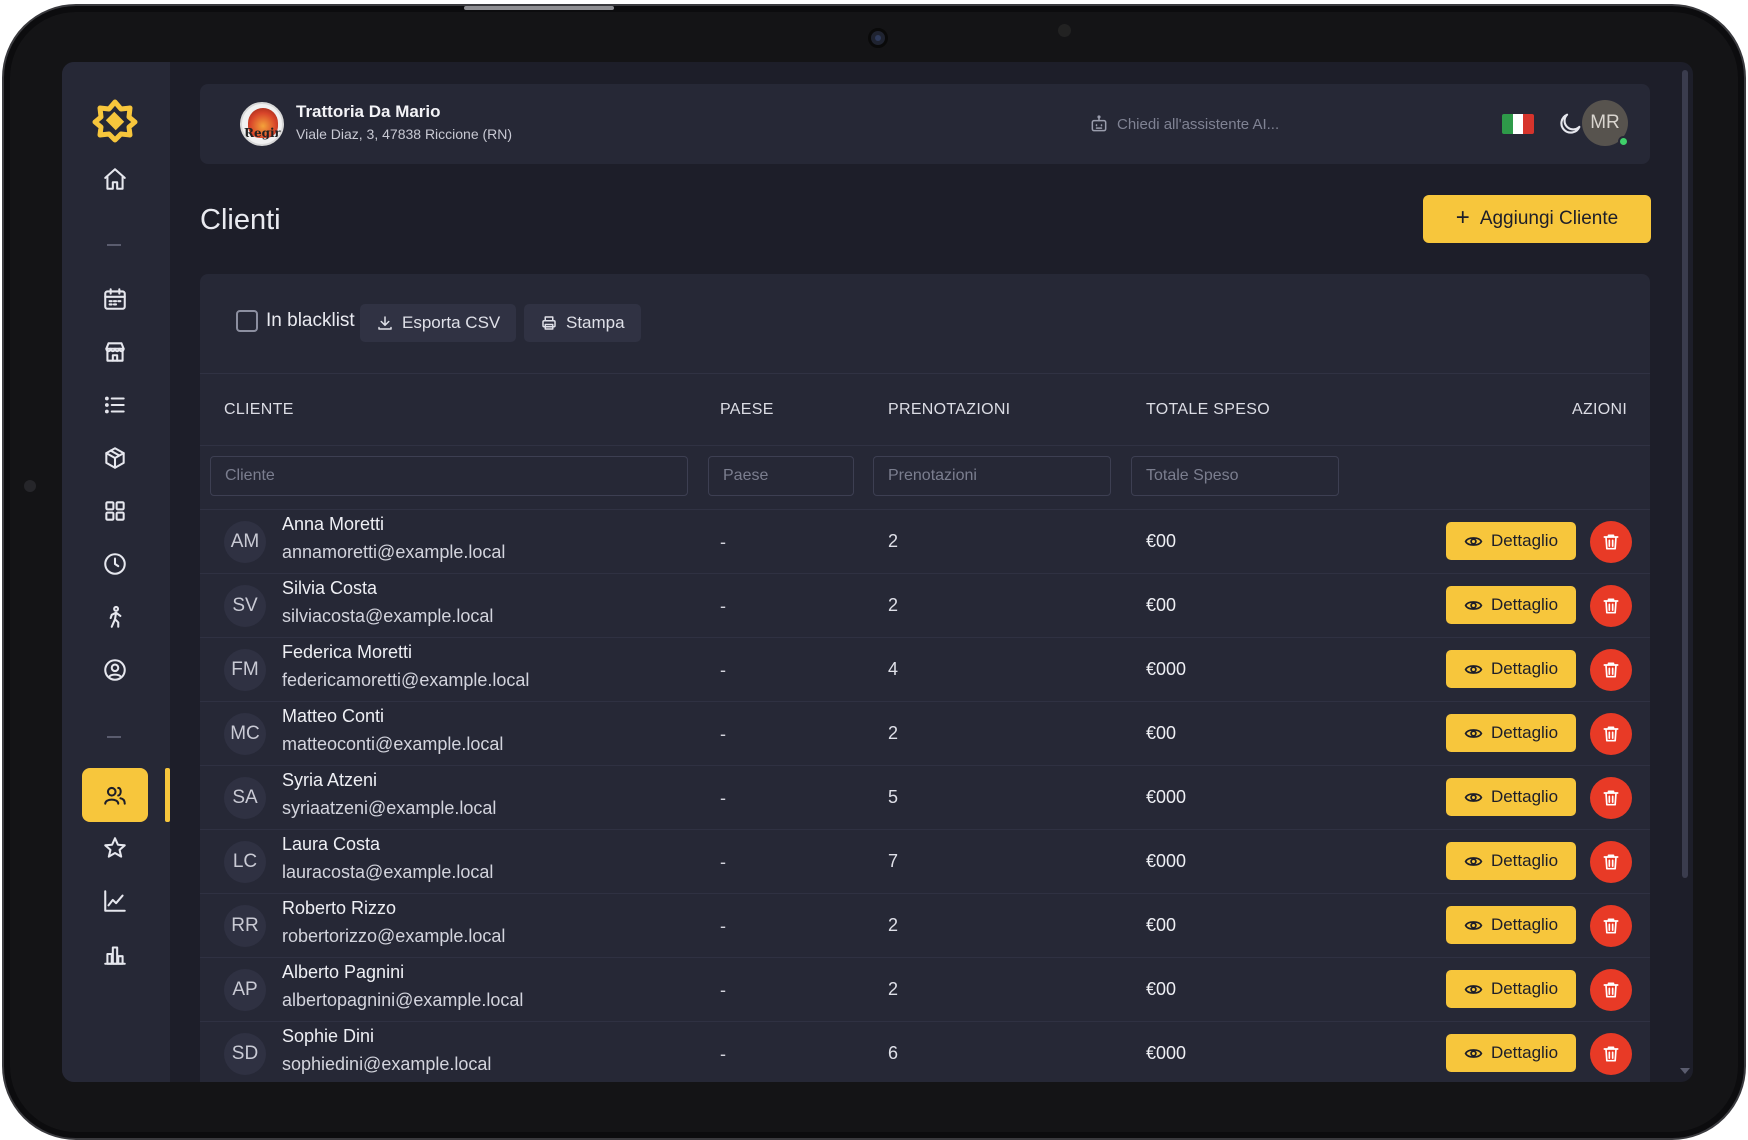 The height and width of the screenshot is (1140, 1748). What do you see at coordinates (245, 798) in the screenshot?
I see `customer-avatar: SA` at bounding box center [245, 798].